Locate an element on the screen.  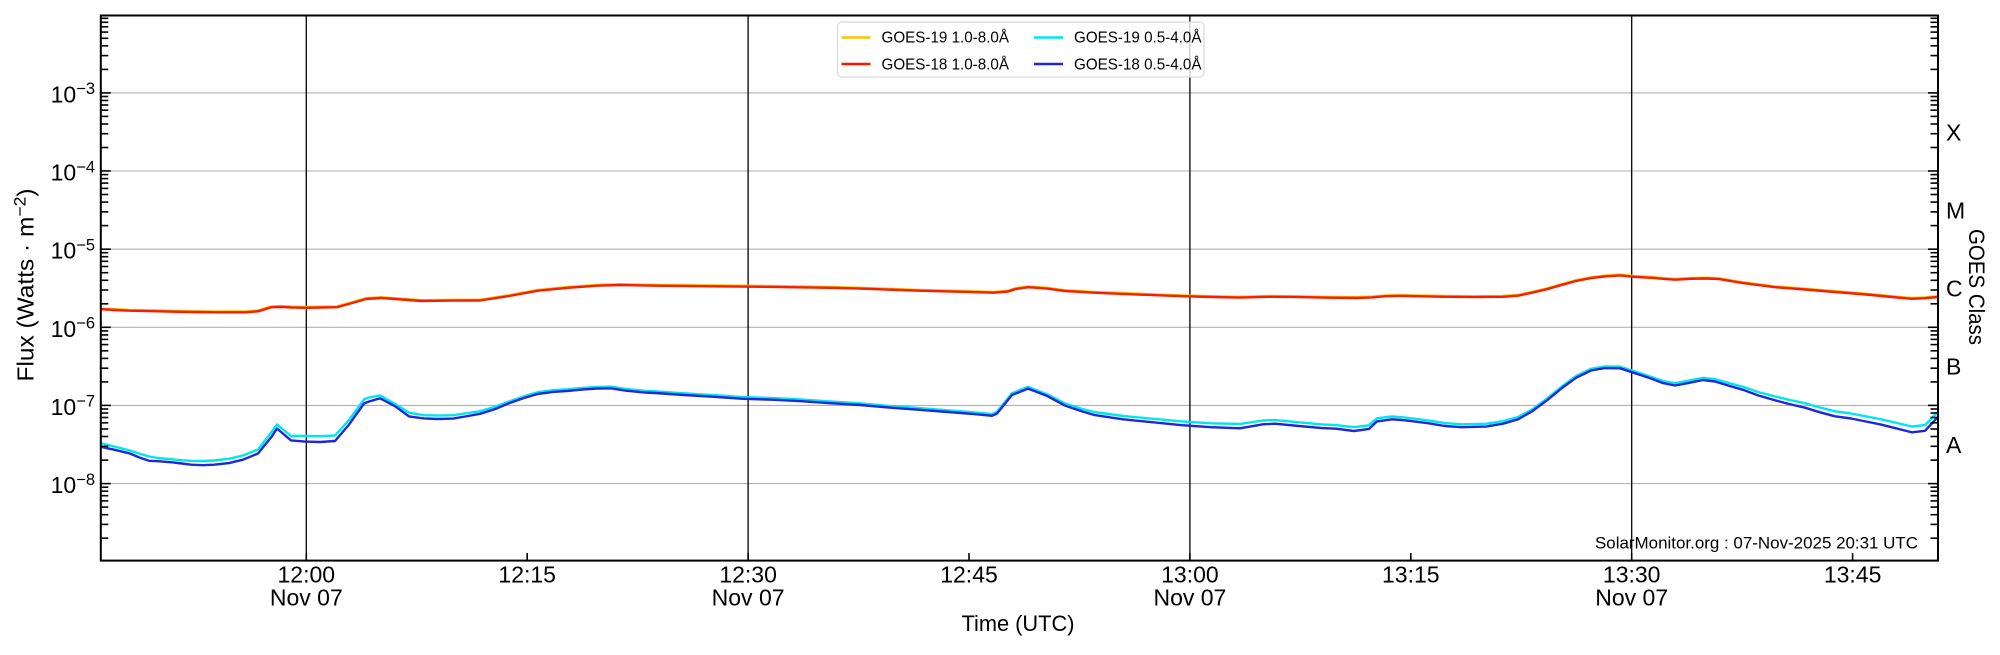
svg-text: 13:15 is located at coordinates (1411, 575).